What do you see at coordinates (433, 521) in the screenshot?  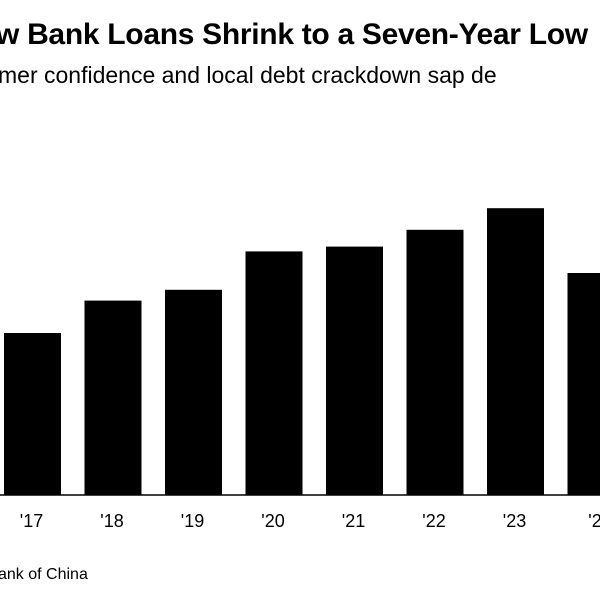 I see `x-tick-label: '22` at bounding box center [433, 521].